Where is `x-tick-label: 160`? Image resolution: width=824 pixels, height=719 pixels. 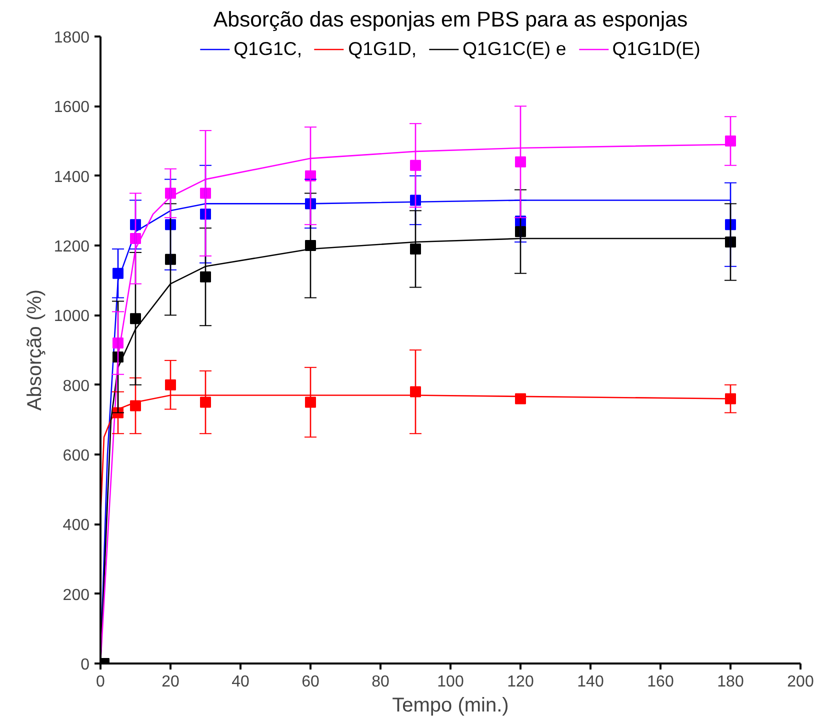 x-tick-label: 160 is located at coordinates (660, 682).